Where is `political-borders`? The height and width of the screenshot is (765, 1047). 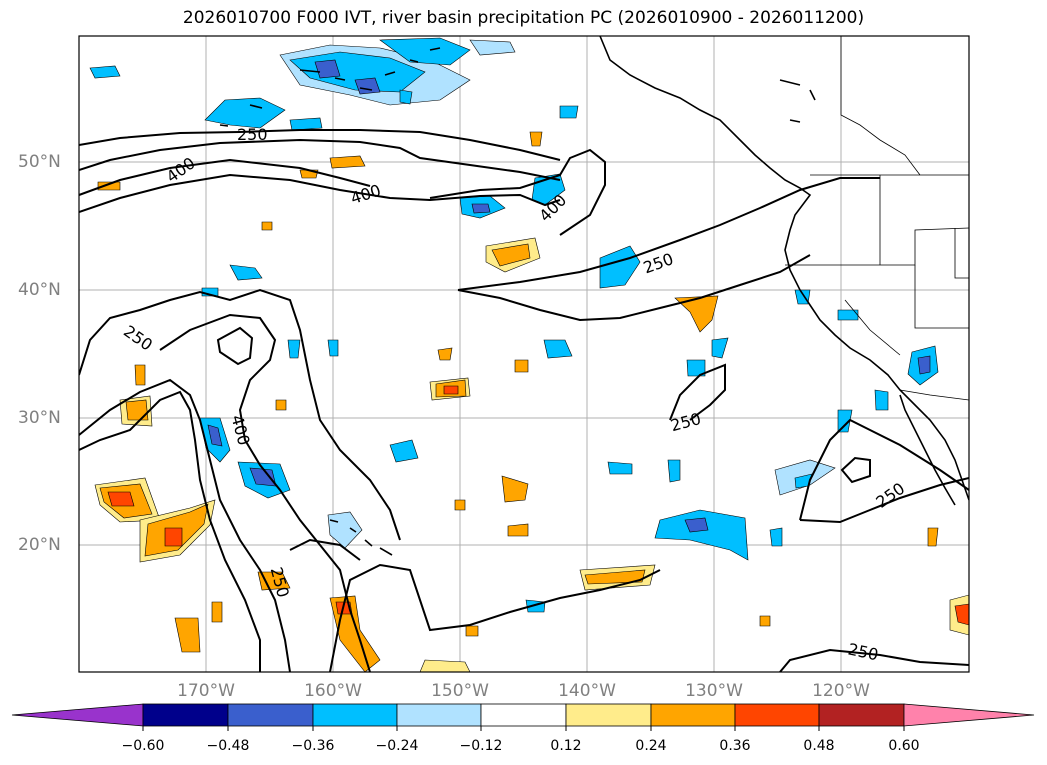
political-borders is located at coordinates (877, 218).